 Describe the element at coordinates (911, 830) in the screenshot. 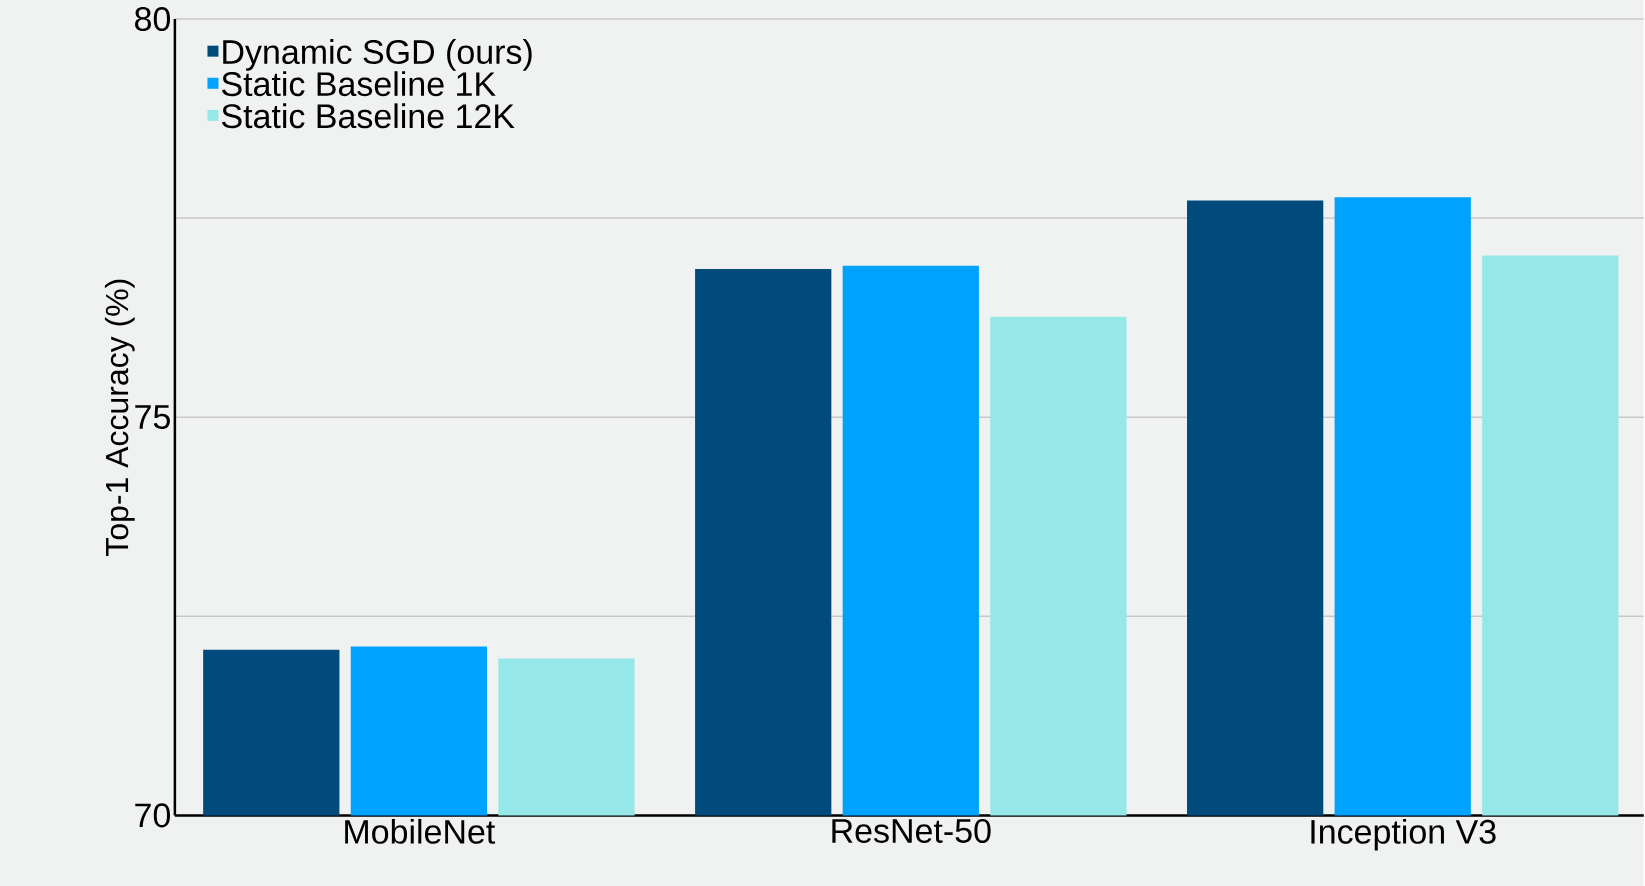

I see `x-tick-label: ResNet-50` at that location.